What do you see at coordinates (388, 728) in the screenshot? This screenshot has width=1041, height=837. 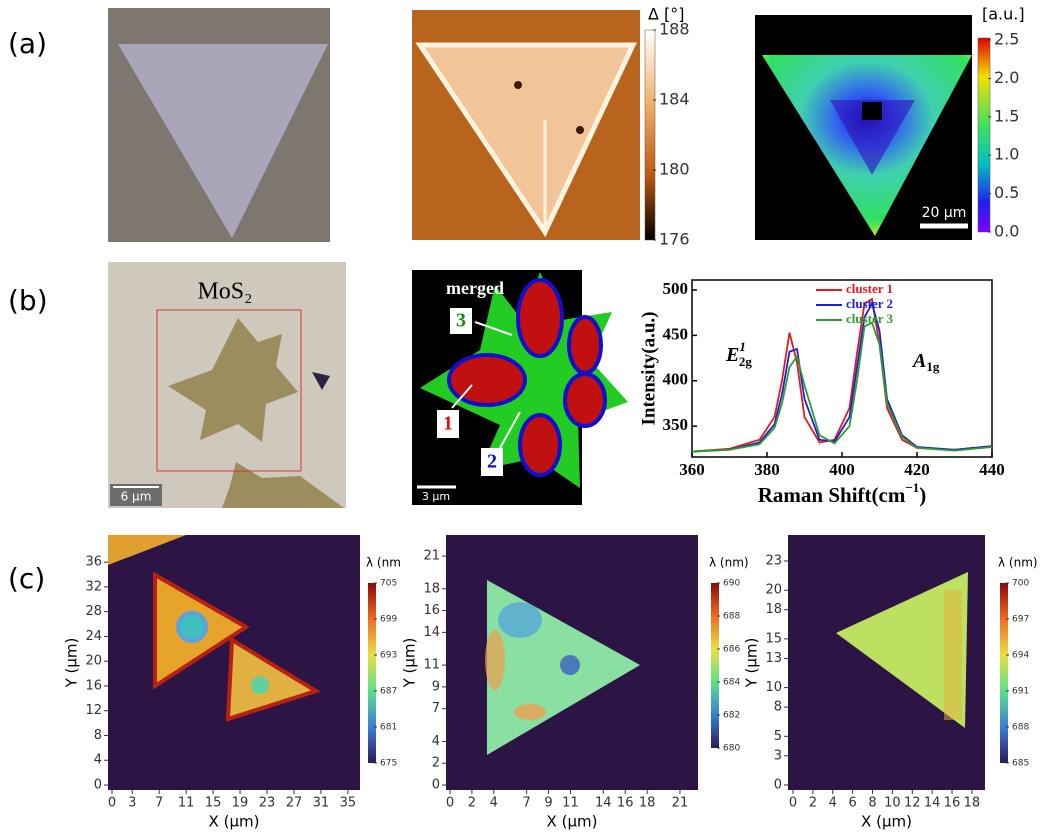 I see `colorbar-tick-label: 681` at bounding box center [388, 728].